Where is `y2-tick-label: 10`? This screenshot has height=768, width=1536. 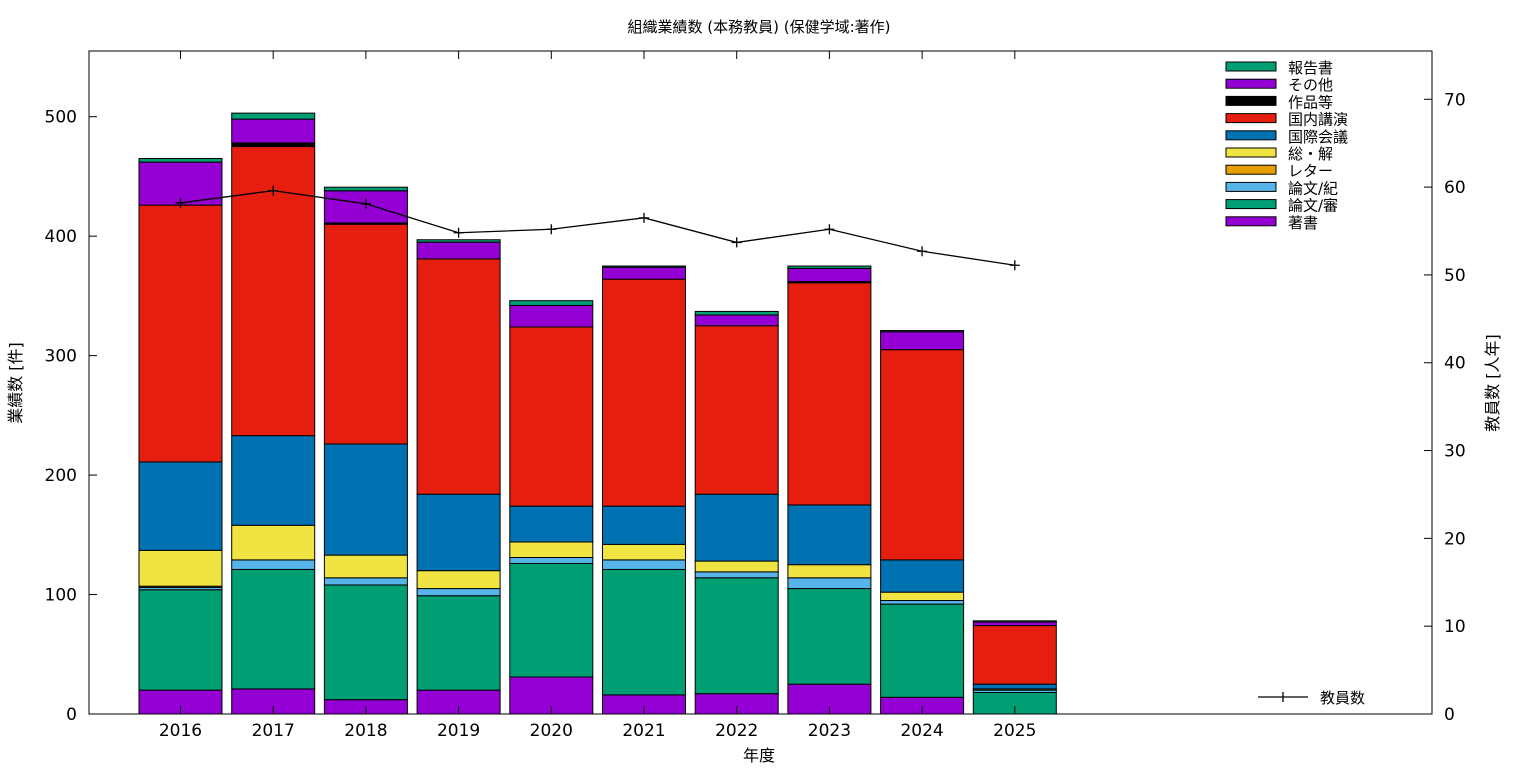
y2-tick-label: 10 is located at coordinates (1455, 627).